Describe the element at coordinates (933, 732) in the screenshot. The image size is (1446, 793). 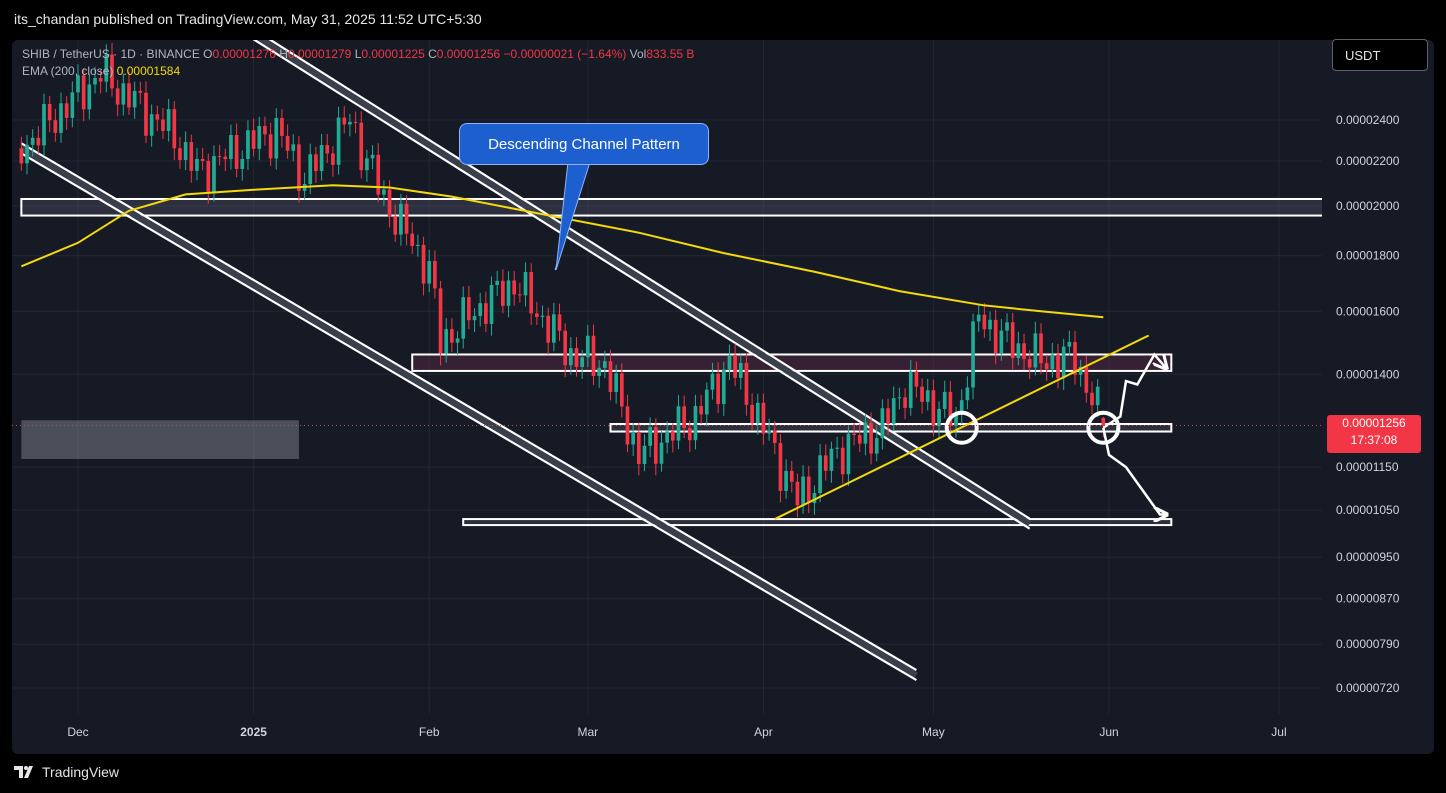
I see `time-tick-label: May` at that location.